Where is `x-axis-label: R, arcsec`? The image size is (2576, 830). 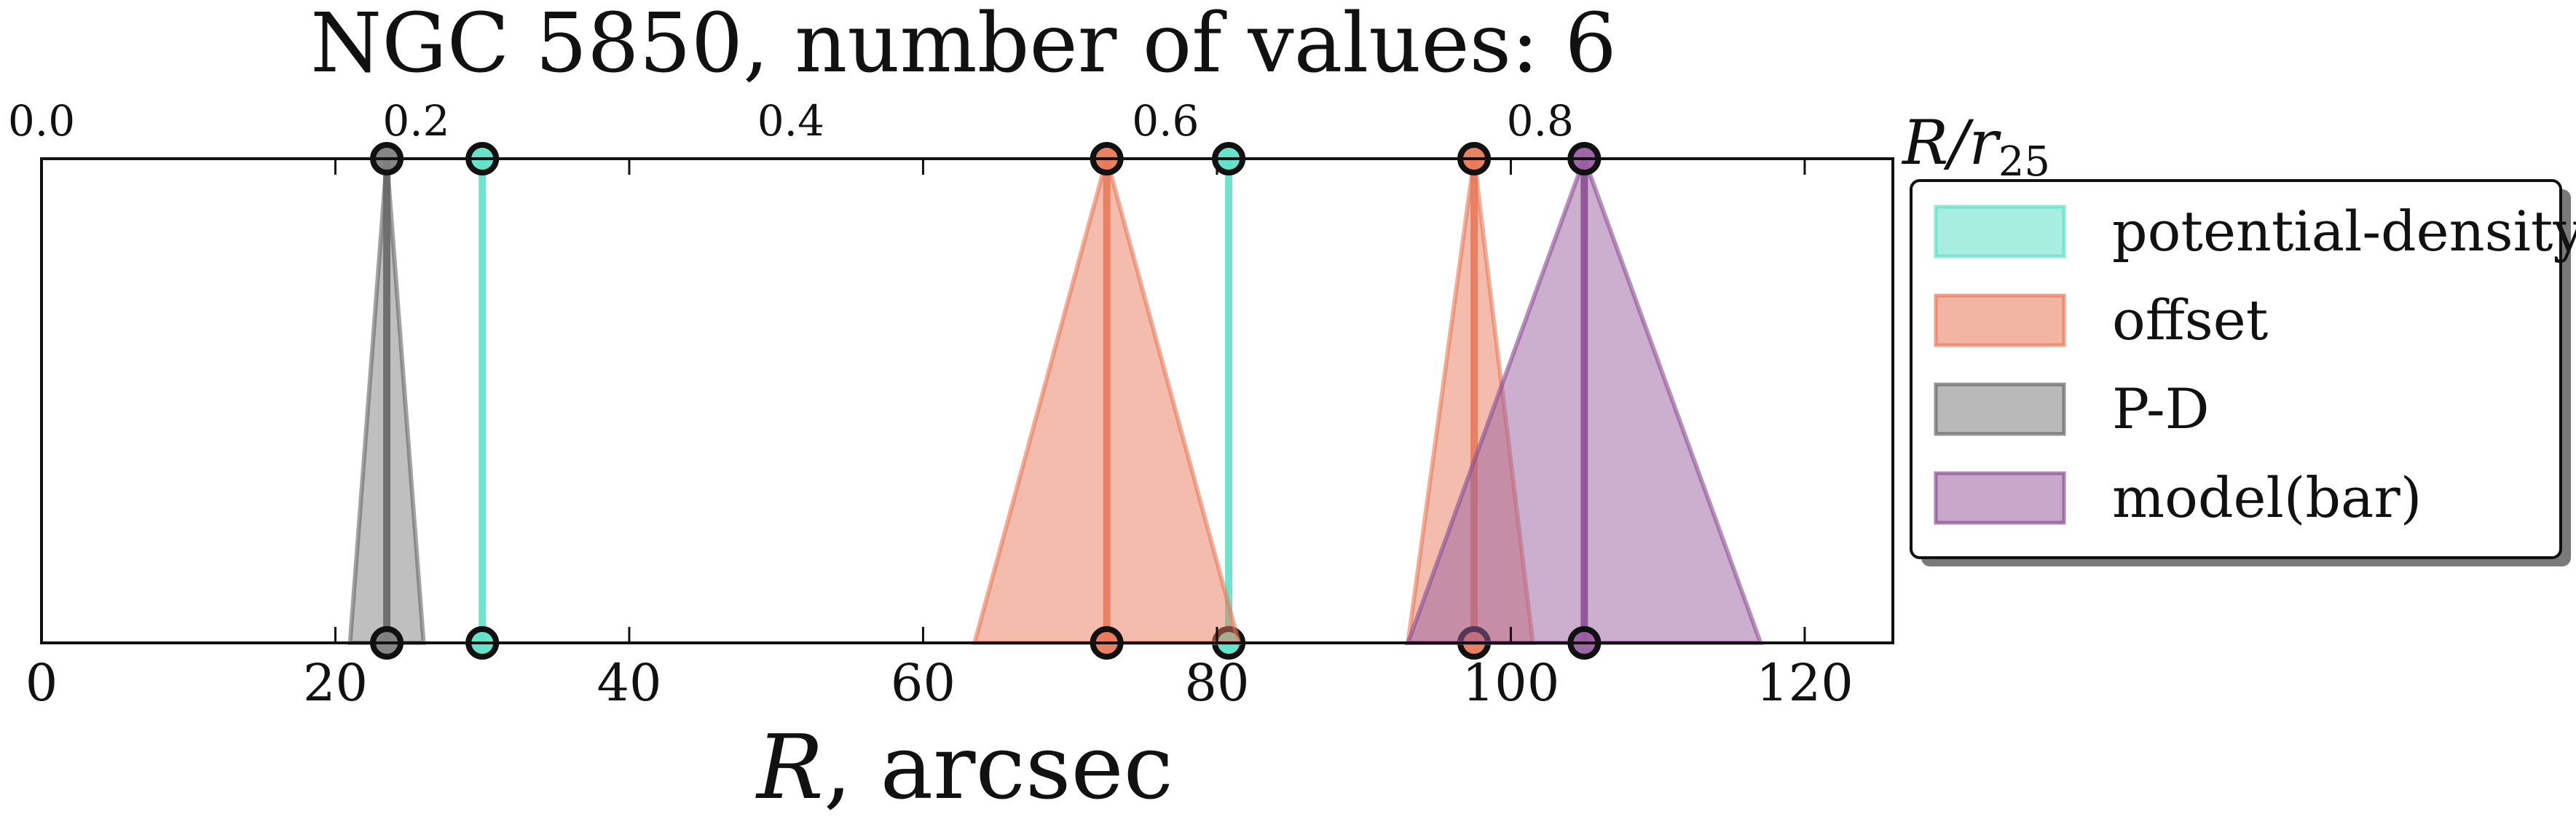 x-axis-label: R, arcsec is located at coordinates (964, 768).